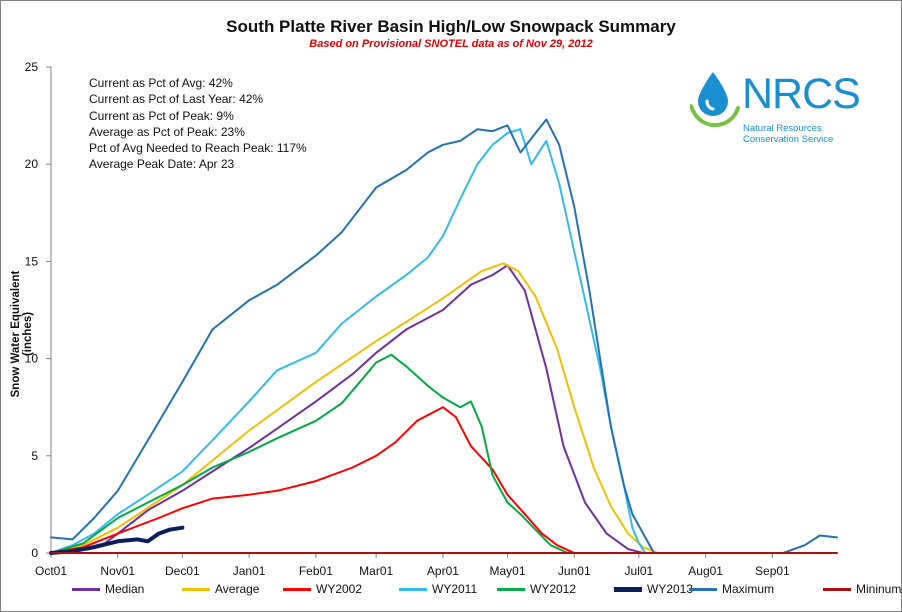 This screenshot has height=612, width=902. What do you see at coordinates (339, 589) in the screenshot?
I see `legend-label: WY2002` at bounding box center [339, 589].